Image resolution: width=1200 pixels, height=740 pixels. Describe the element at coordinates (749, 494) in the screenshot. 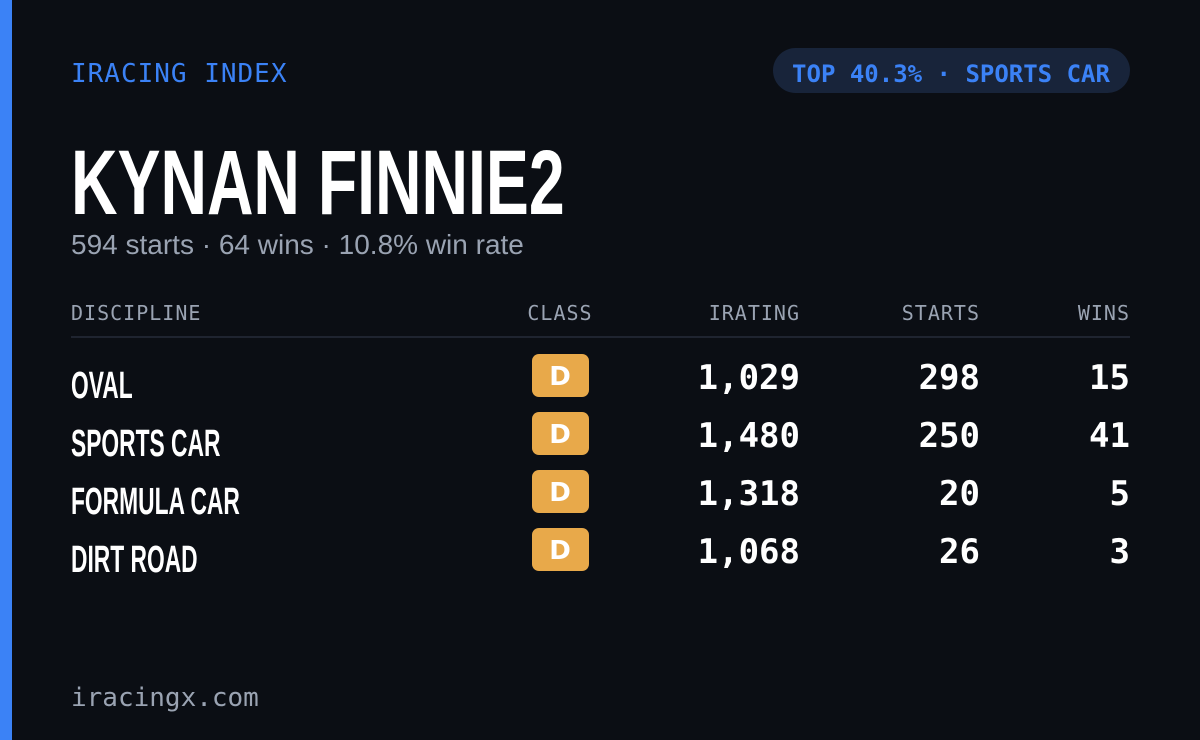

I see `irating: 1,318` at that location.